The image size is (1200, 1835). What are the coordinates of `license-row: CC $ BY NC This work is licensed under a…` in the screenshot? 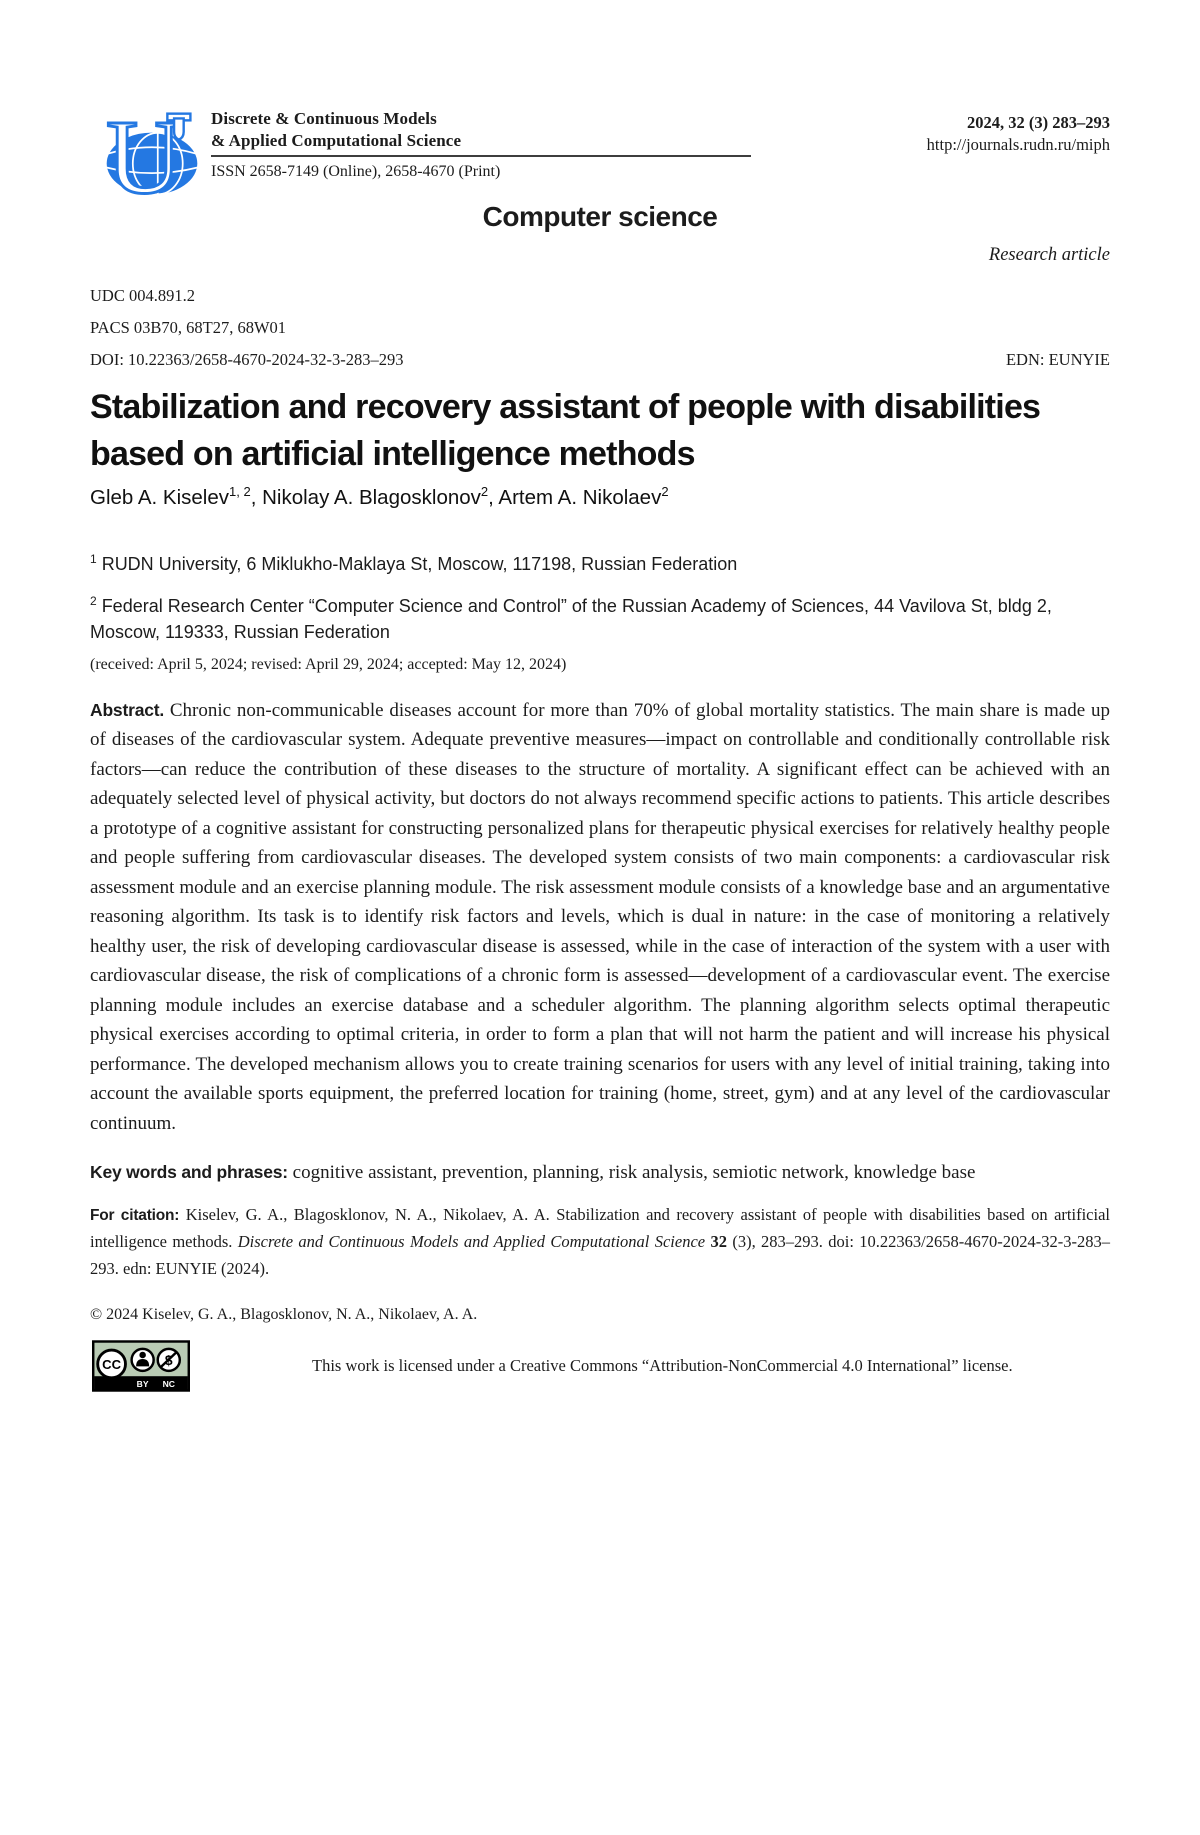 It's located at (600, 1366).